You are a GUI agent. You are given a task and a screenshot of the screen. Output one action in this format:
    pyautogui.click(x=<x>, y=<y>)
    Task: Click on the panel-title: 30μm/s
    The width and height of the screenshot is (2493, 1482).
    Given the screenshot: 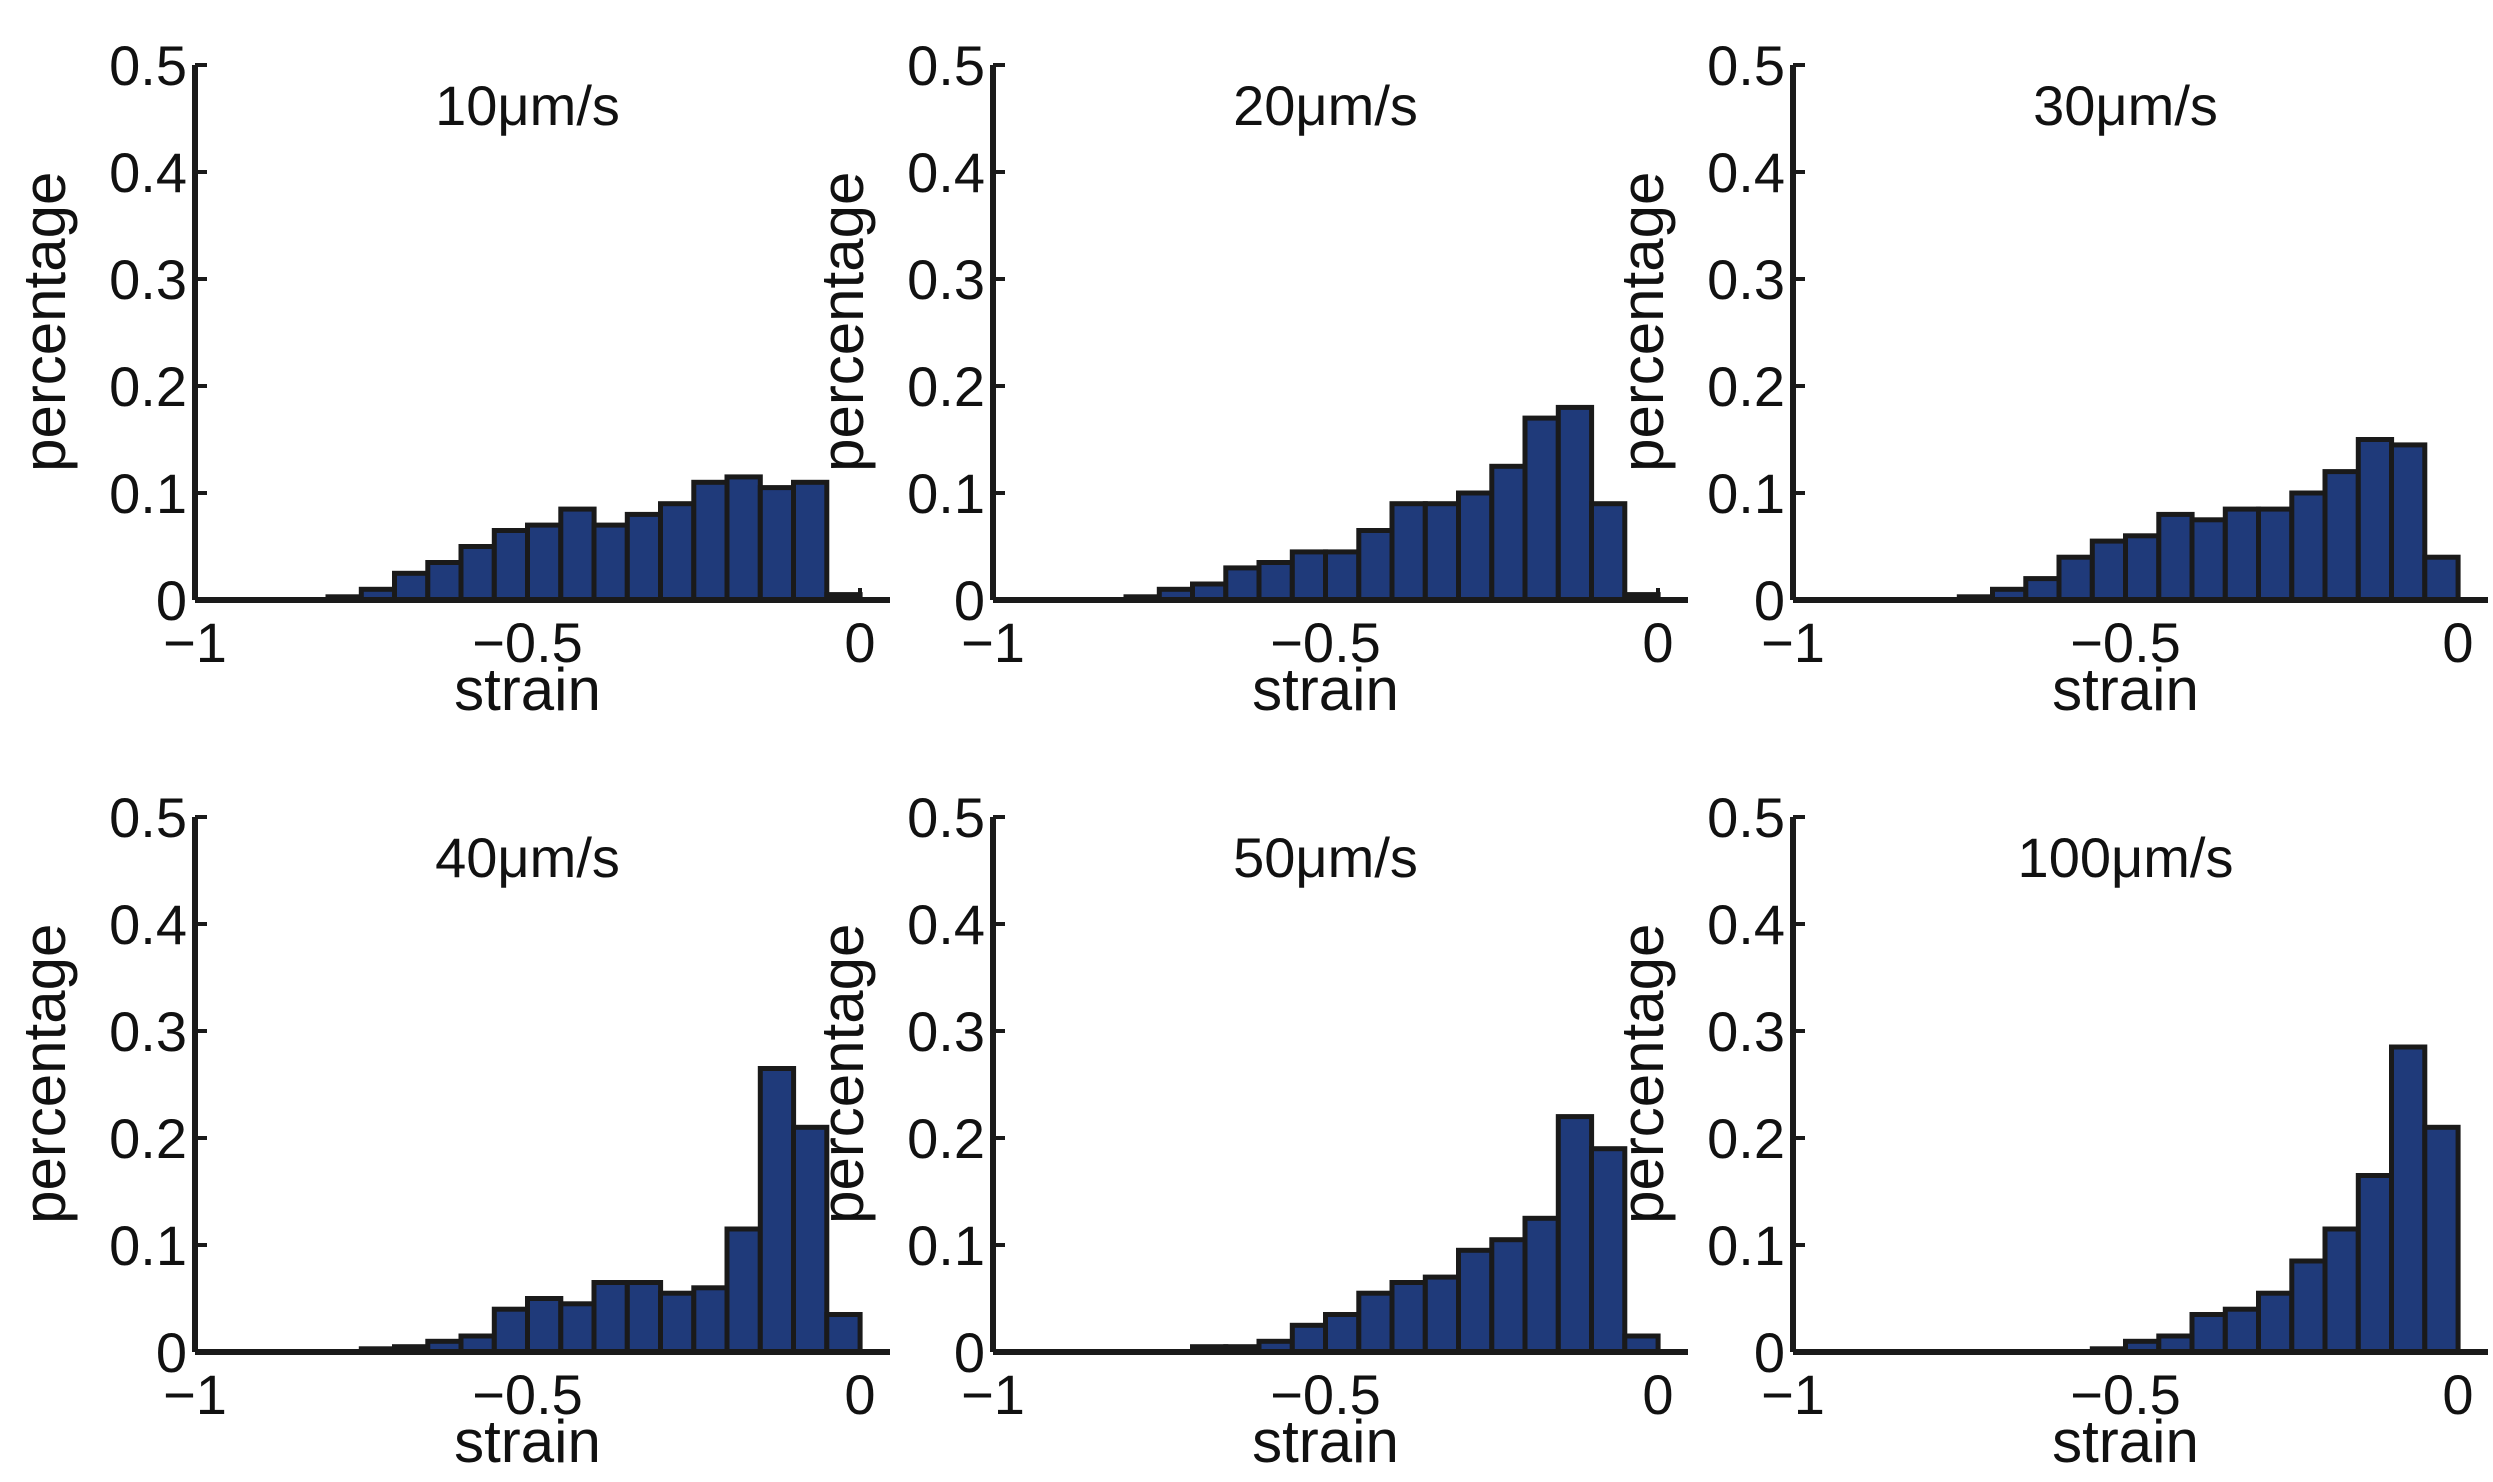 What is the action you would take?
    pyautogui.click(x=2125, y=105)
    